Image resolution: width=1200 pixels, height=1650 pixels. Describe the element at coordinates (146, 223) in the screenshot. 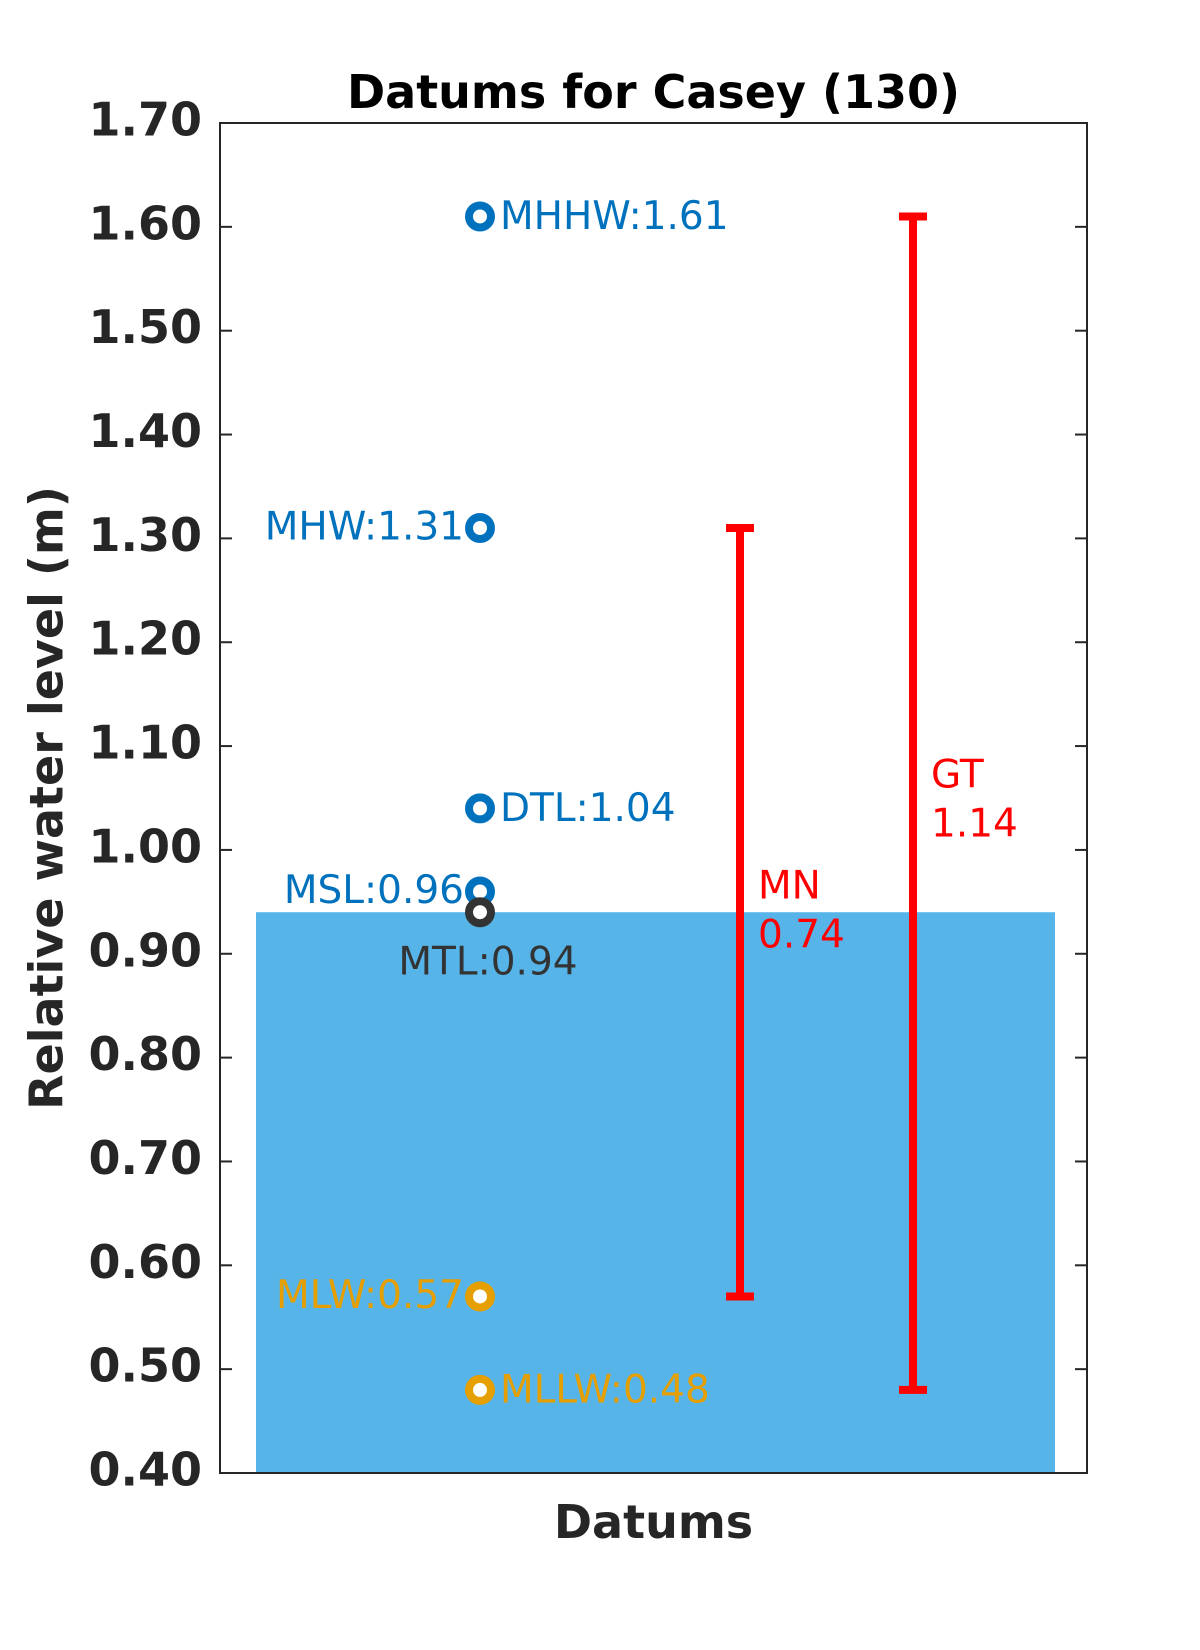

I see `y-tick-label: 1.60` at that location.